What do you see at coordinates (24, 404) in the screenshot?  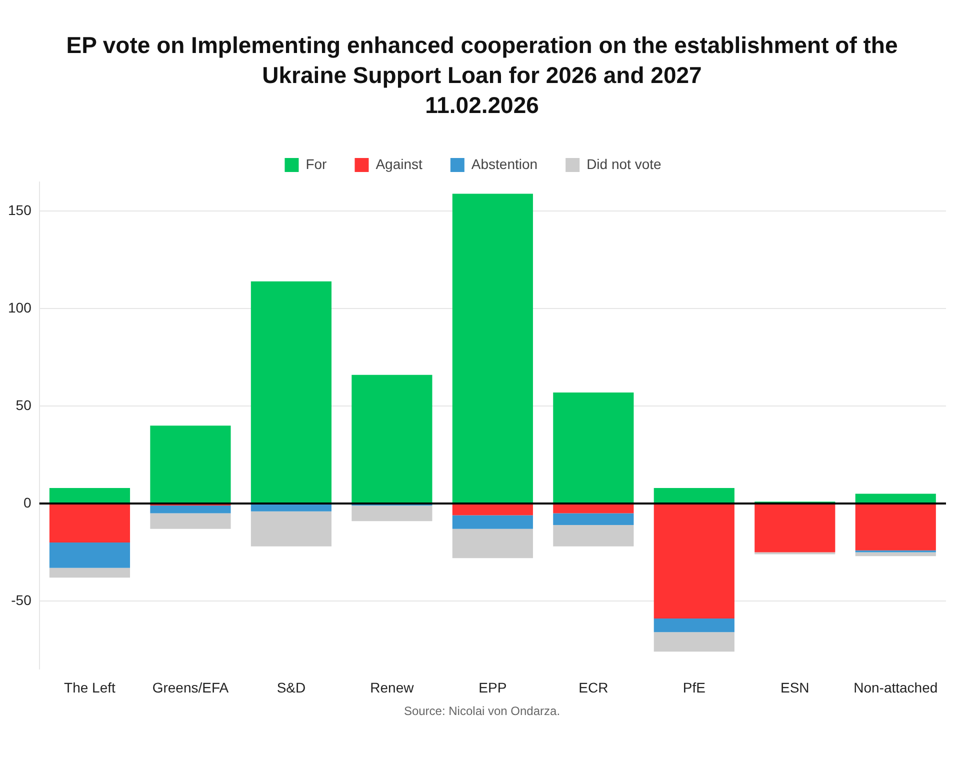 I see `y-tick-label: 50` at bounding box center [24, 404].